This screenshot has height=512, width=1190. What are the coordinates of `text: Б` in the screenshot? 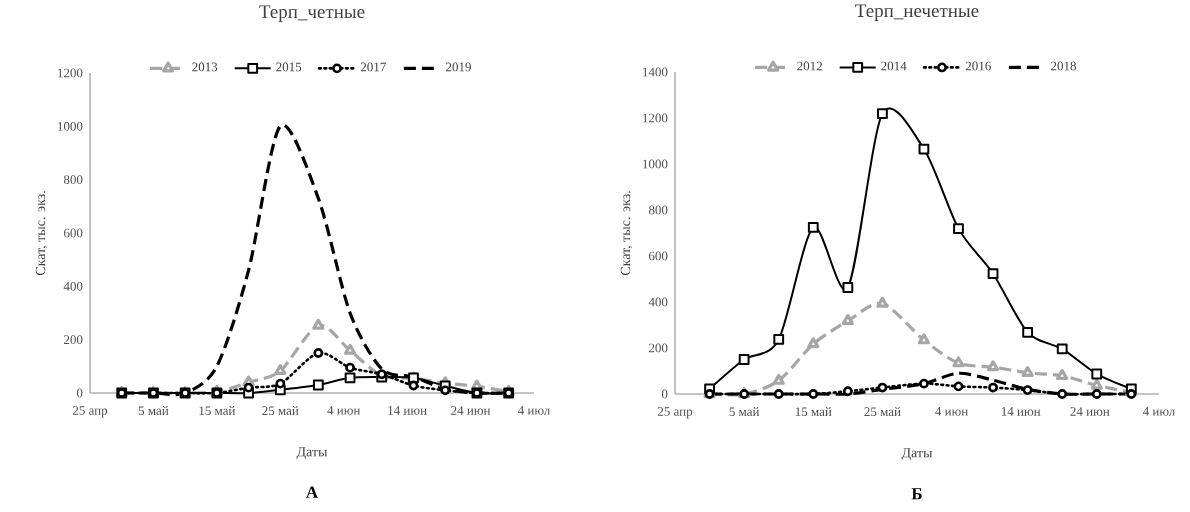 It's located at (916, 494).